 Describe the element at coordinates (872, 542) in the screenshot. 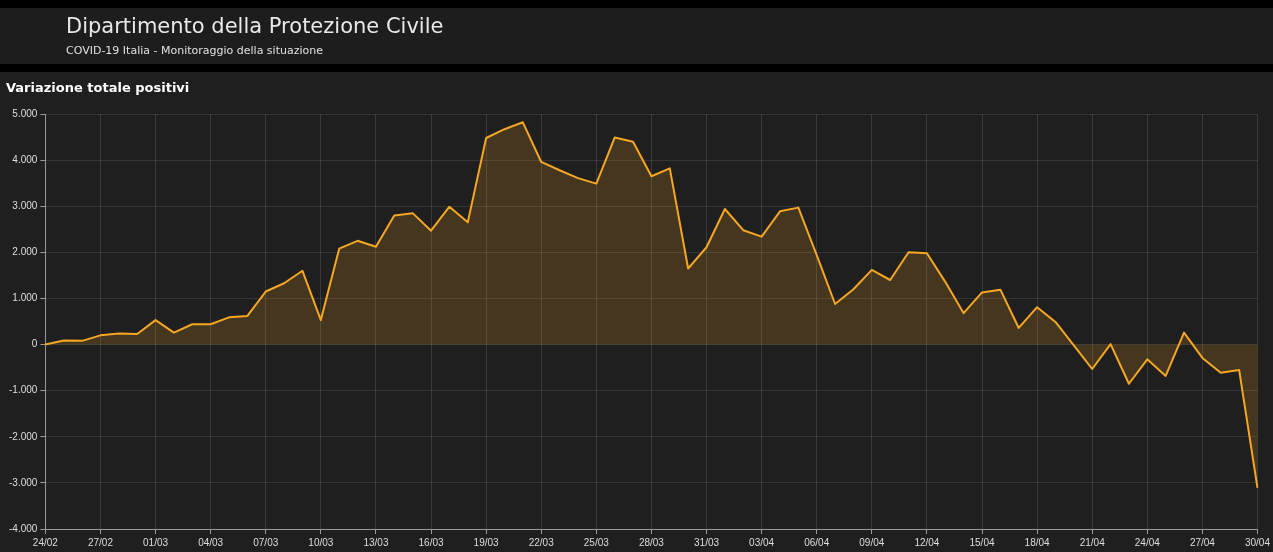

I see `x-tick-label: 09/04` at that location.